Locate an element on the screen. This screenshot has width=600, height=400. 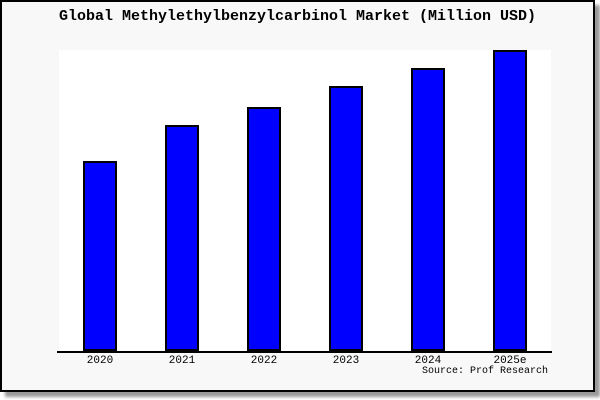
source-credit: Source: Prof Research is located at coordinates (484, 371).